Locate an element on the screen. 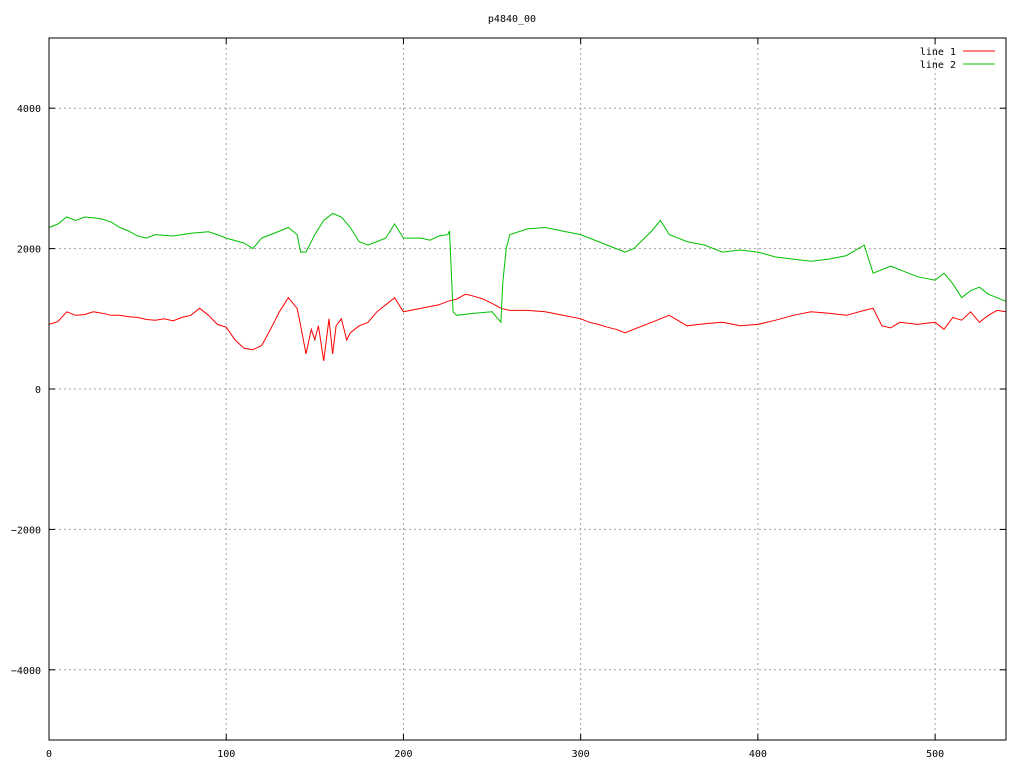  y-tick-label: 2000 is located at coordinates (29, 250).